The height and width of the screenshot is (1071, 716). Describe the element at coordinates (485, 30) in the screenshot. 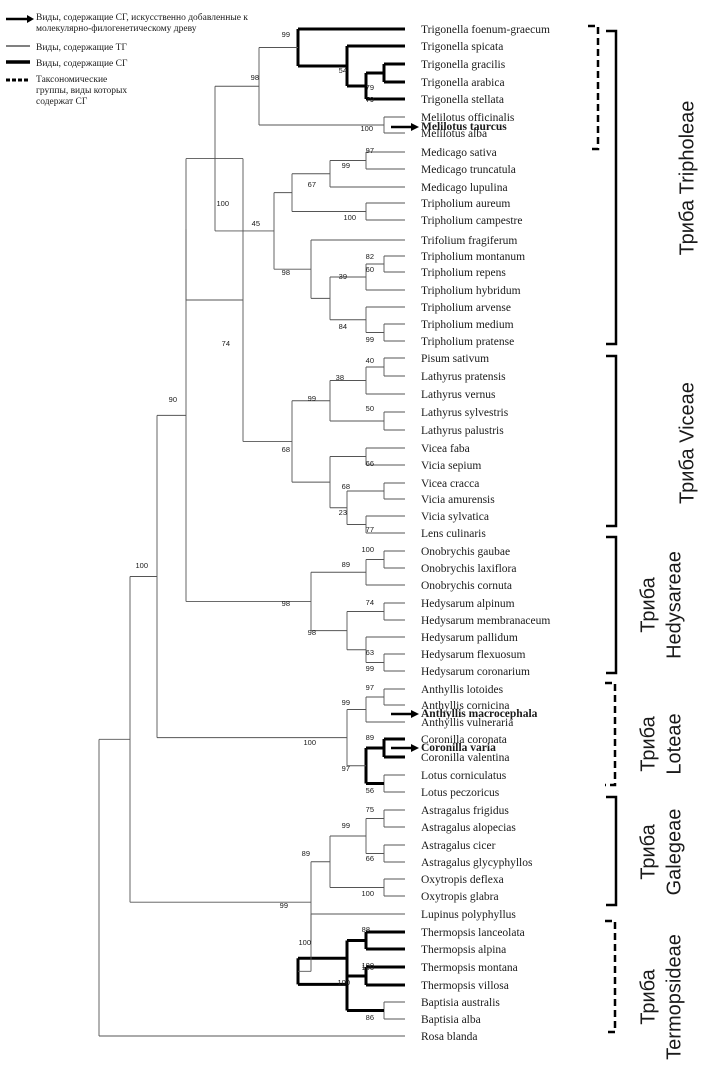

I see `taxon-label: Trigonella foenum-graecum` at that location.